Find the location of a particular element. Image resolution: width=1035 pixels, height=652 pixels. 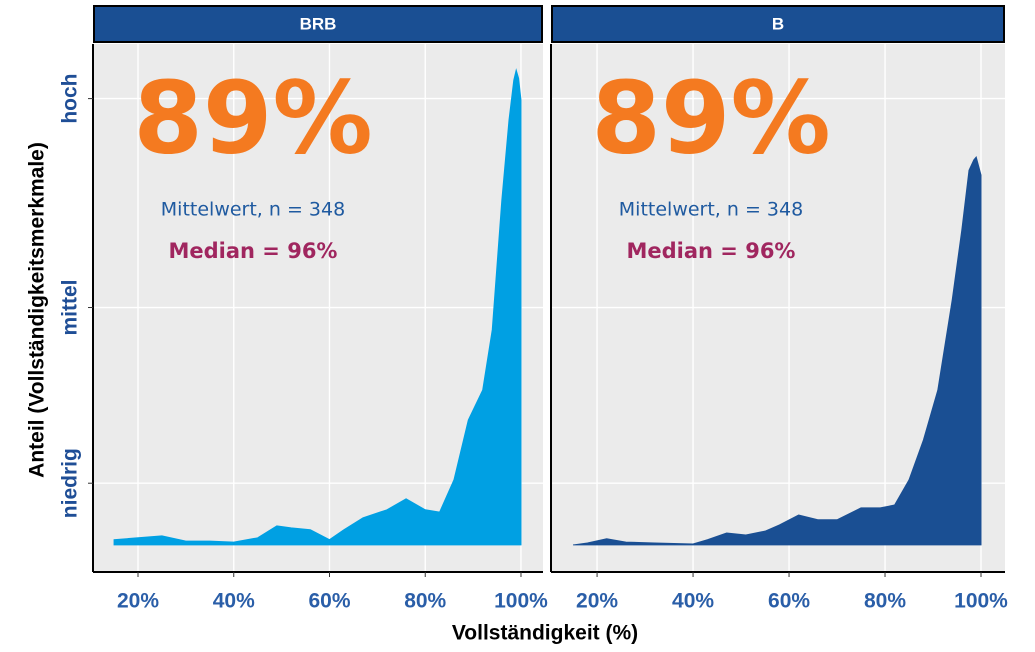

strip-label: B is located at coordinates (778, 23).